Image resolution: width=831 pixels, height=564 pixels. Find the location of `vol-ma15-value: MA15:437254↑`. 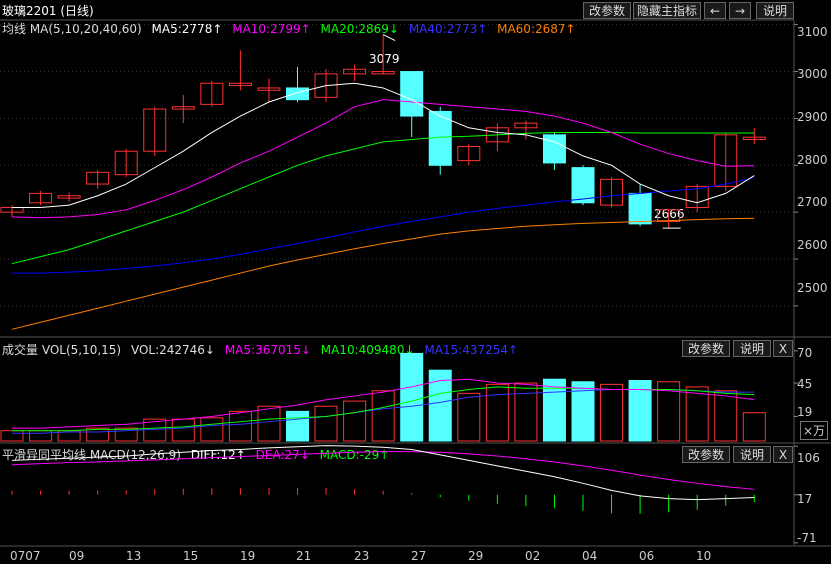

vol-ma15-value: MA15:437254↑ is located at coordinates (471, 350).